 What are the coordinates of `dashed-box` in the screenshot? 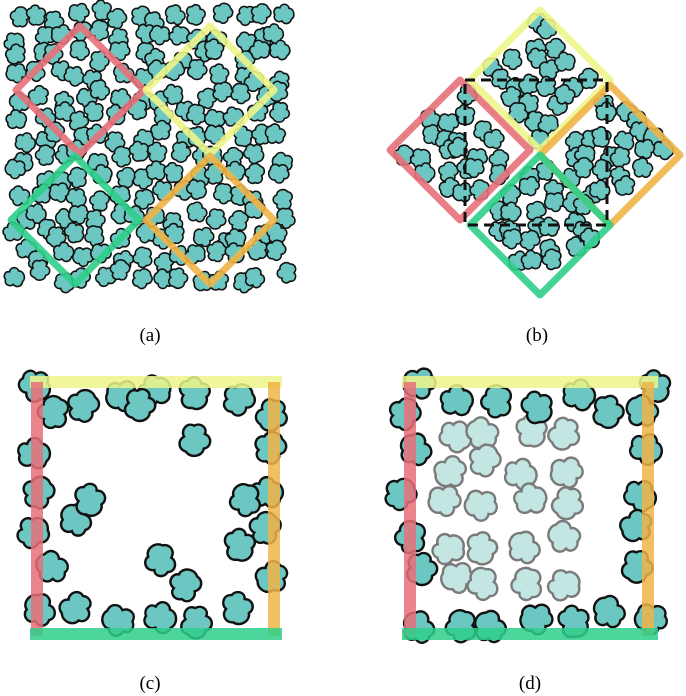 It's located at (536, 152).